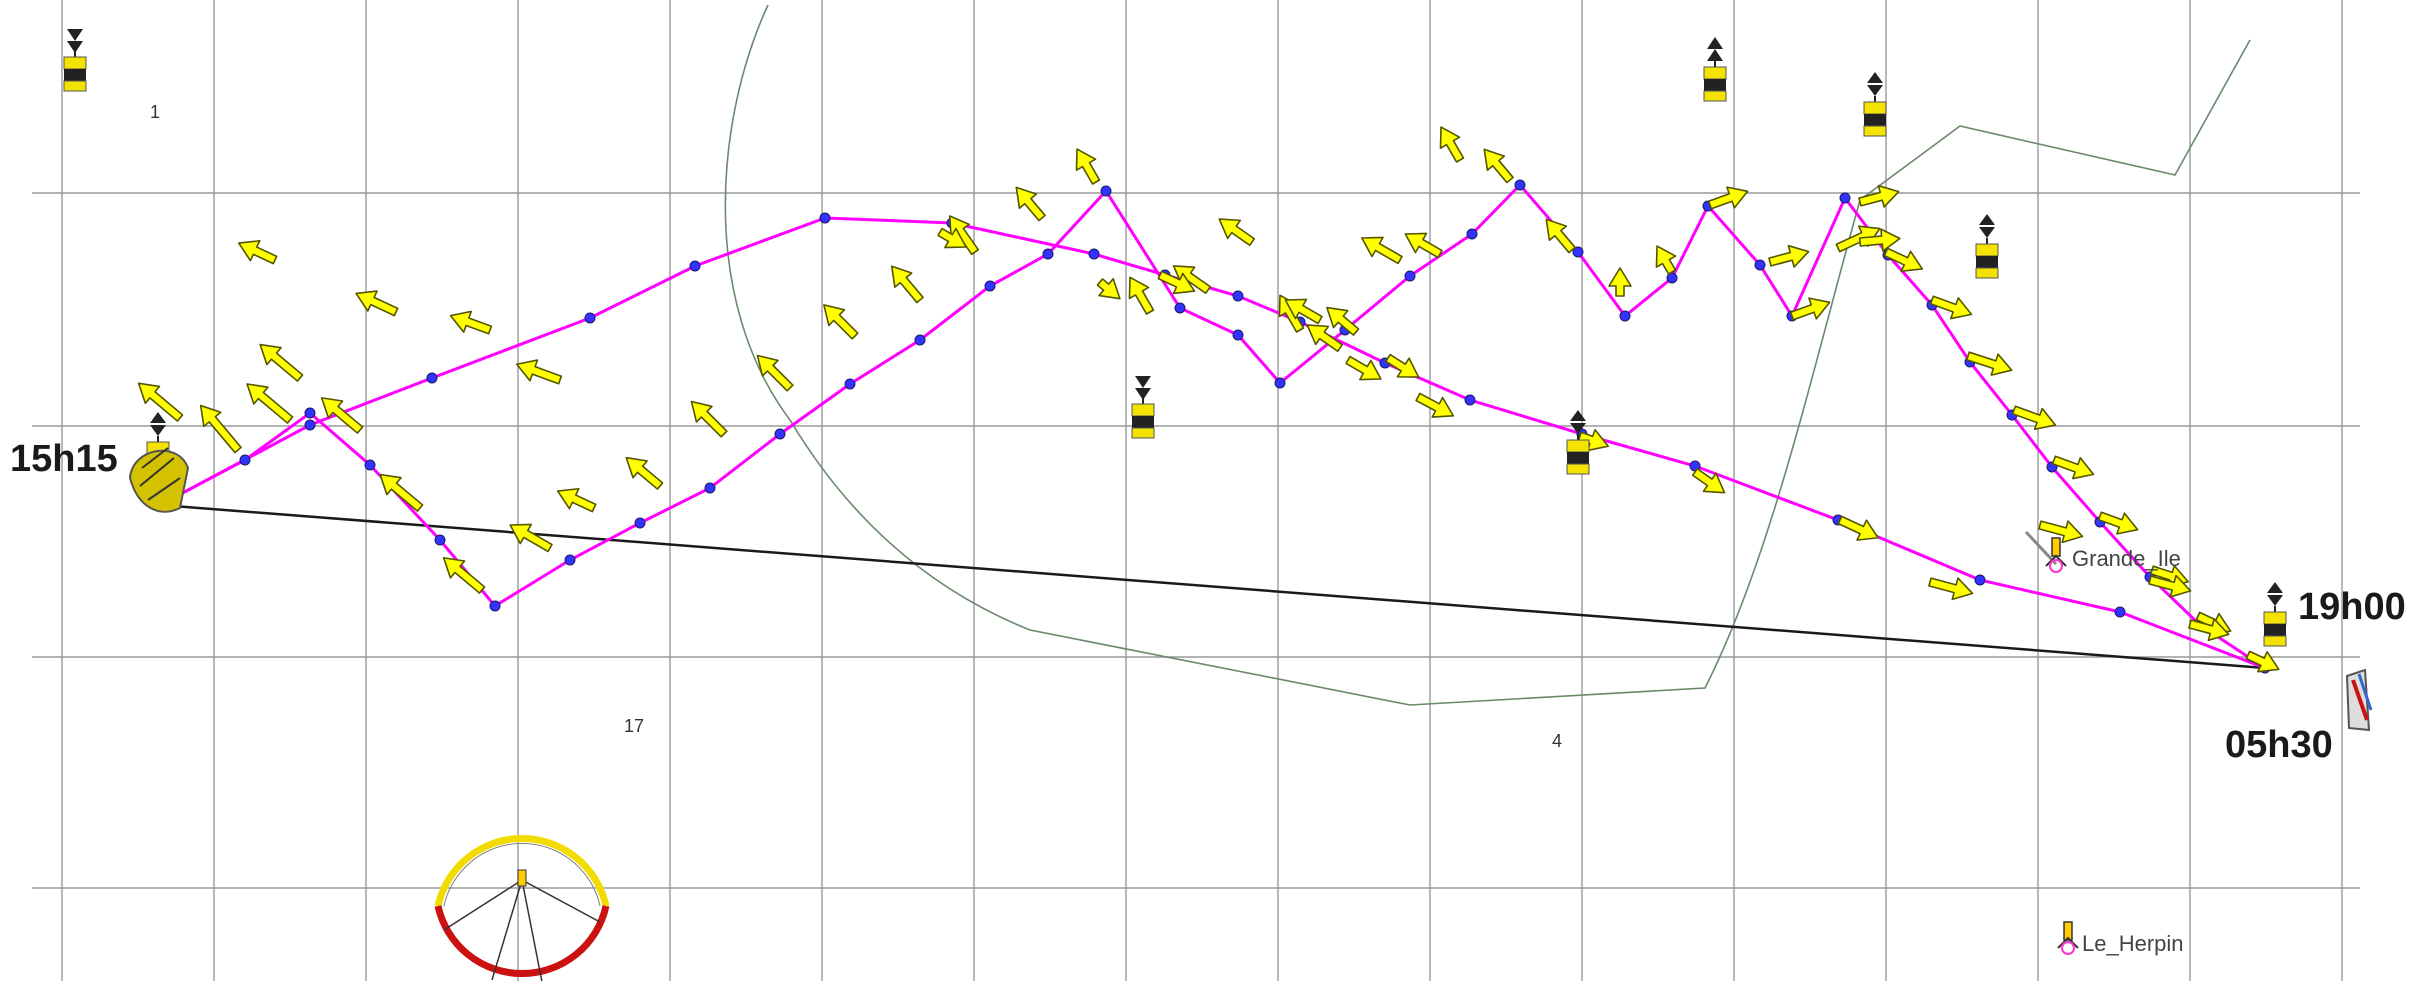 This screenshot has width=2428, height=981. I want to click on boat-icon, so click(2359, 700).